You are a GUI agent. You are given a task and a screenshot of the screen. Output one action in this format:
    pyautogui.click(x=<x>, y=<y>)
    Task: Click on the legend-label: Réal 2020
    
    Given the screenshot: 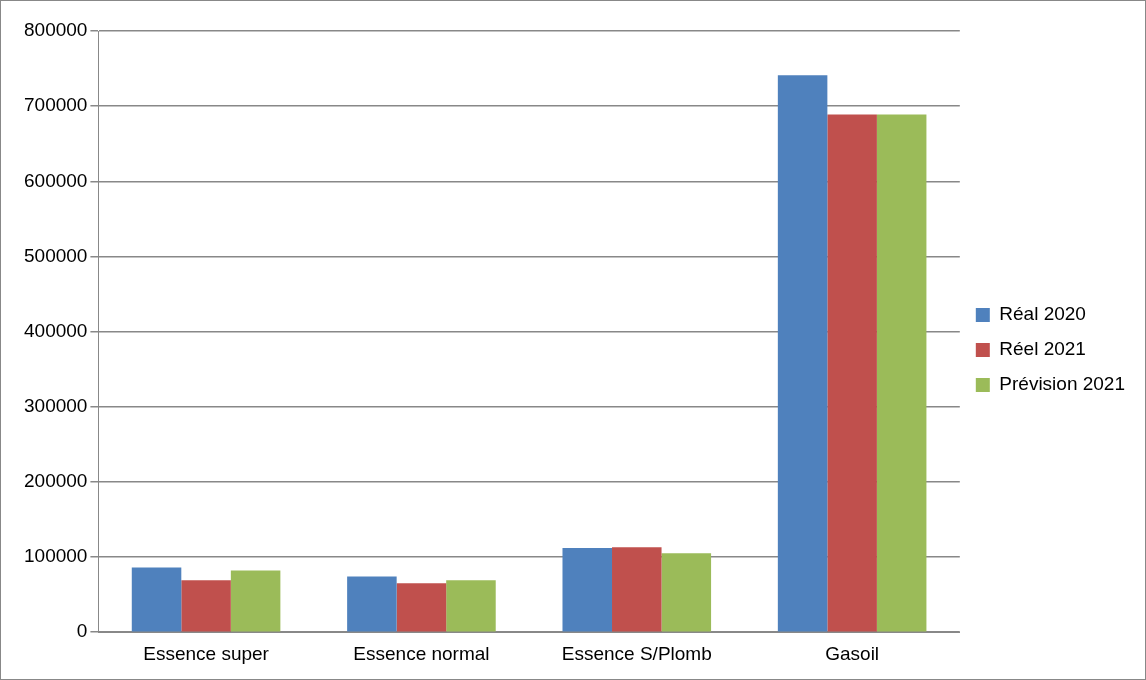 What is the action you would take?
    pyautogui.click(x=1042, y=314)
    